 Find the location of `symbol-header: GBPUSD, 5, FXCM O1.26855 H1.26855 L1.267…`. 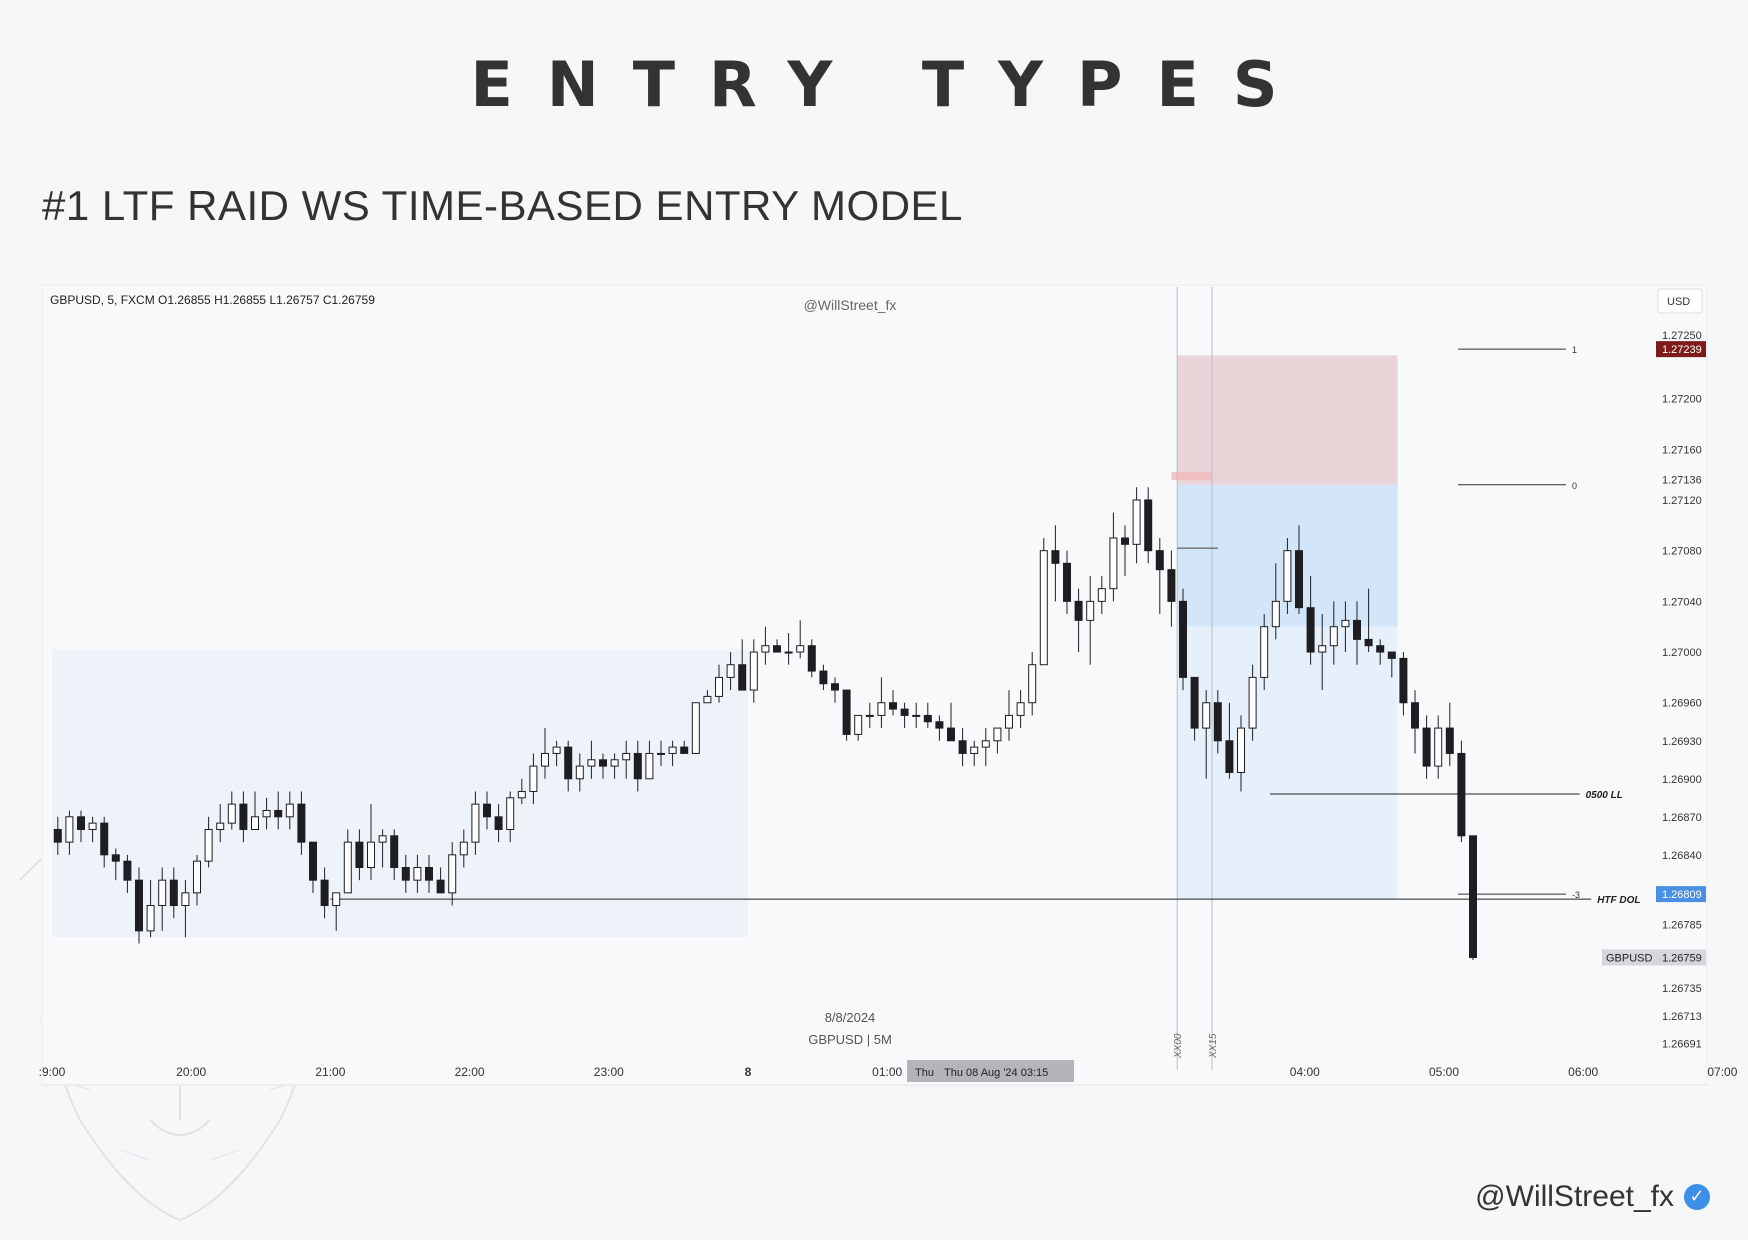

symbol-header: GBPUSD, 5, FXCM O1.26855 H1.26855 L1.267… is located at coordinates (212, 300).